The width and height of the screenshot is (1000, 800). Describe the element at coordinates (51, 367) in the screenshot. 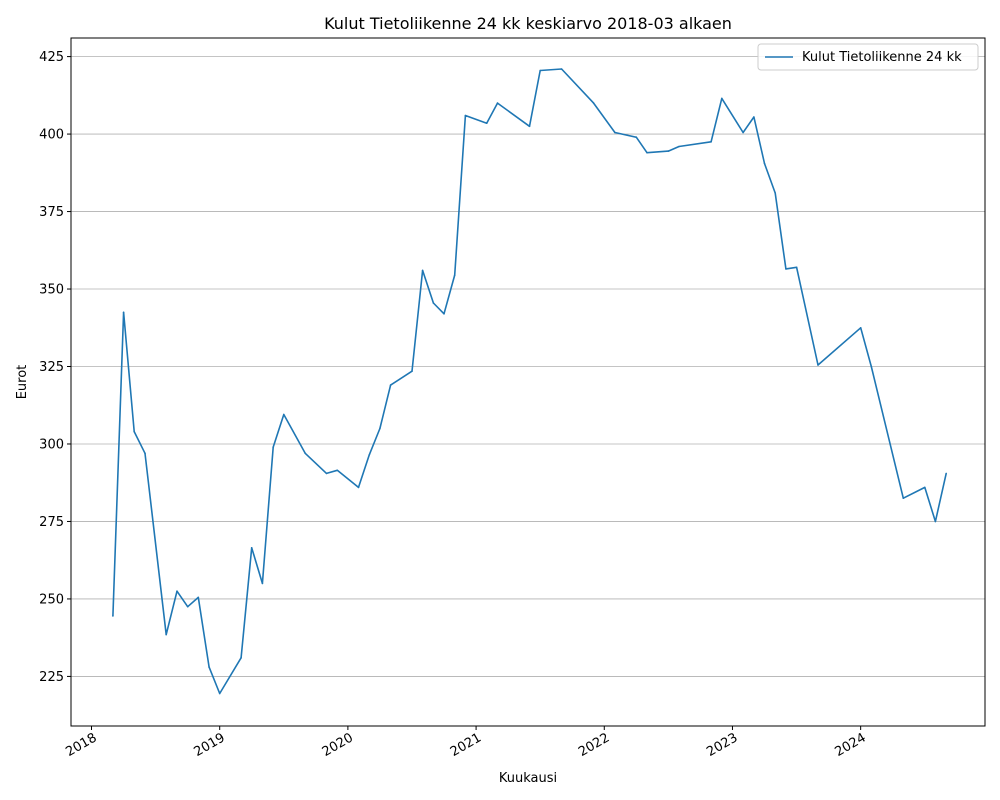

I see `y-tick-label: 325` at that location.